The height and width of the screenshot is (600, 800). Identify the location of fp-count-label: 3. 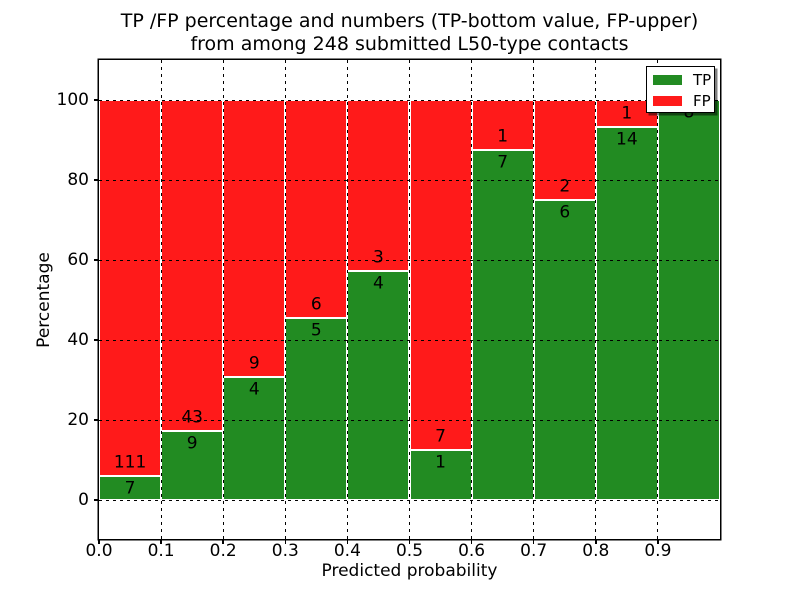
(378, 257).